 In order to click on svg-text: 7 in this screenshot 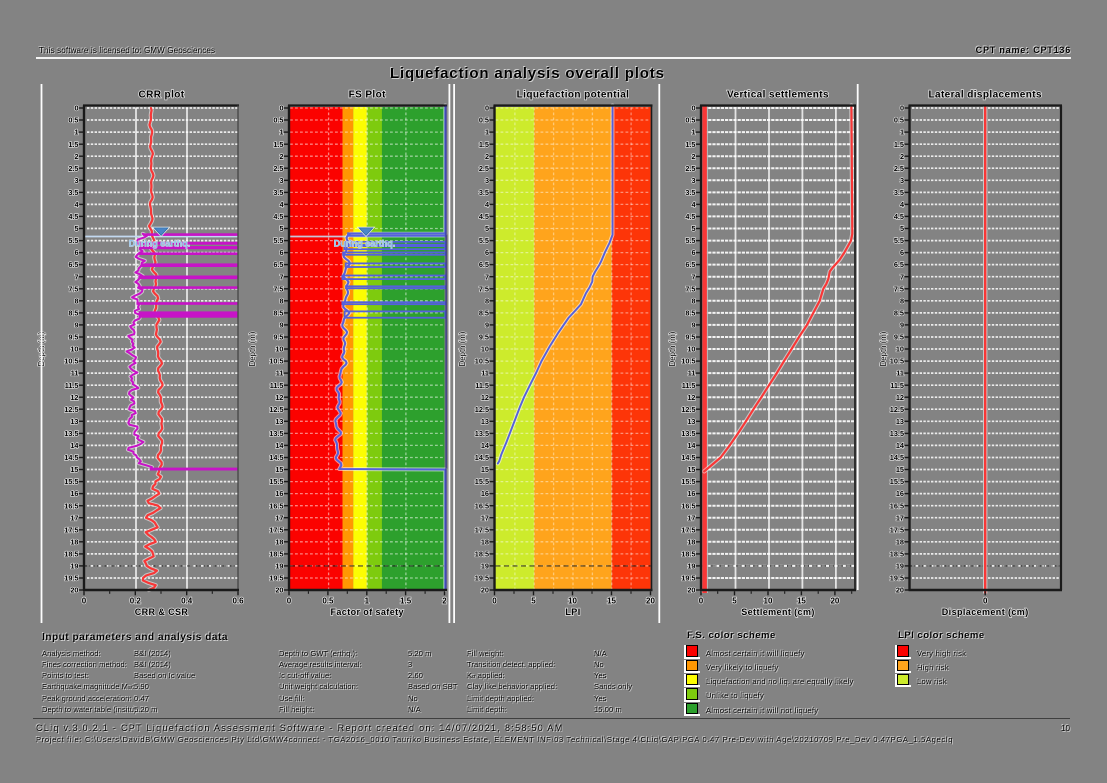, I will do `click(902, 276)`.